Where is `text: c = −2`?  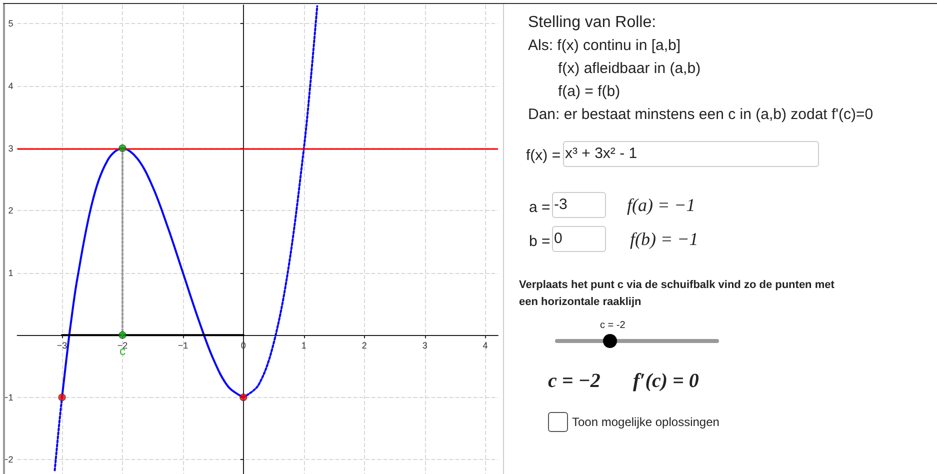 text: c = −2 is located at coordinates (574, 381).